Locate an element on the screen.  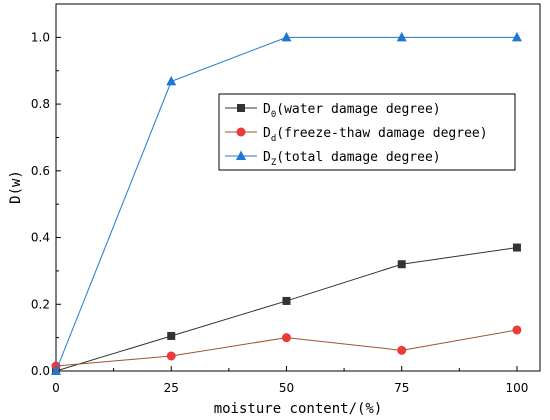
legend-item: Dd(freeze-thaw damage degree) is located at coordinates (356, 135).